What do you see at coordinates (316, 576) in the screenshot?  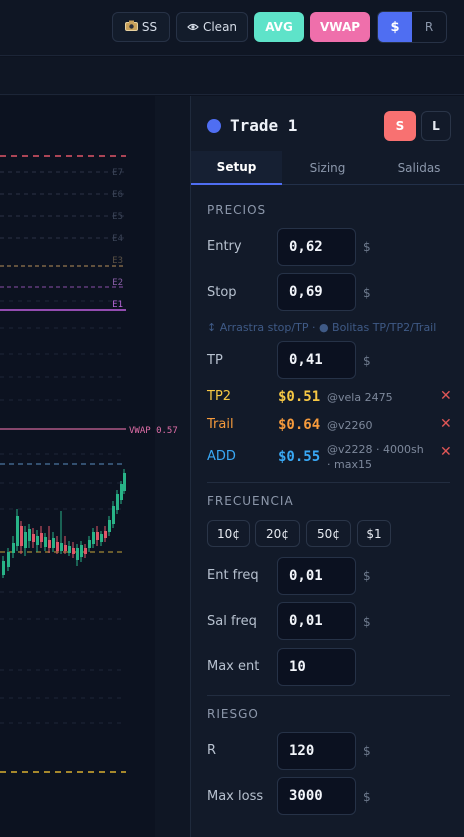 I see `ent-freq-input: 0,01` at bounding box center [316, 576].